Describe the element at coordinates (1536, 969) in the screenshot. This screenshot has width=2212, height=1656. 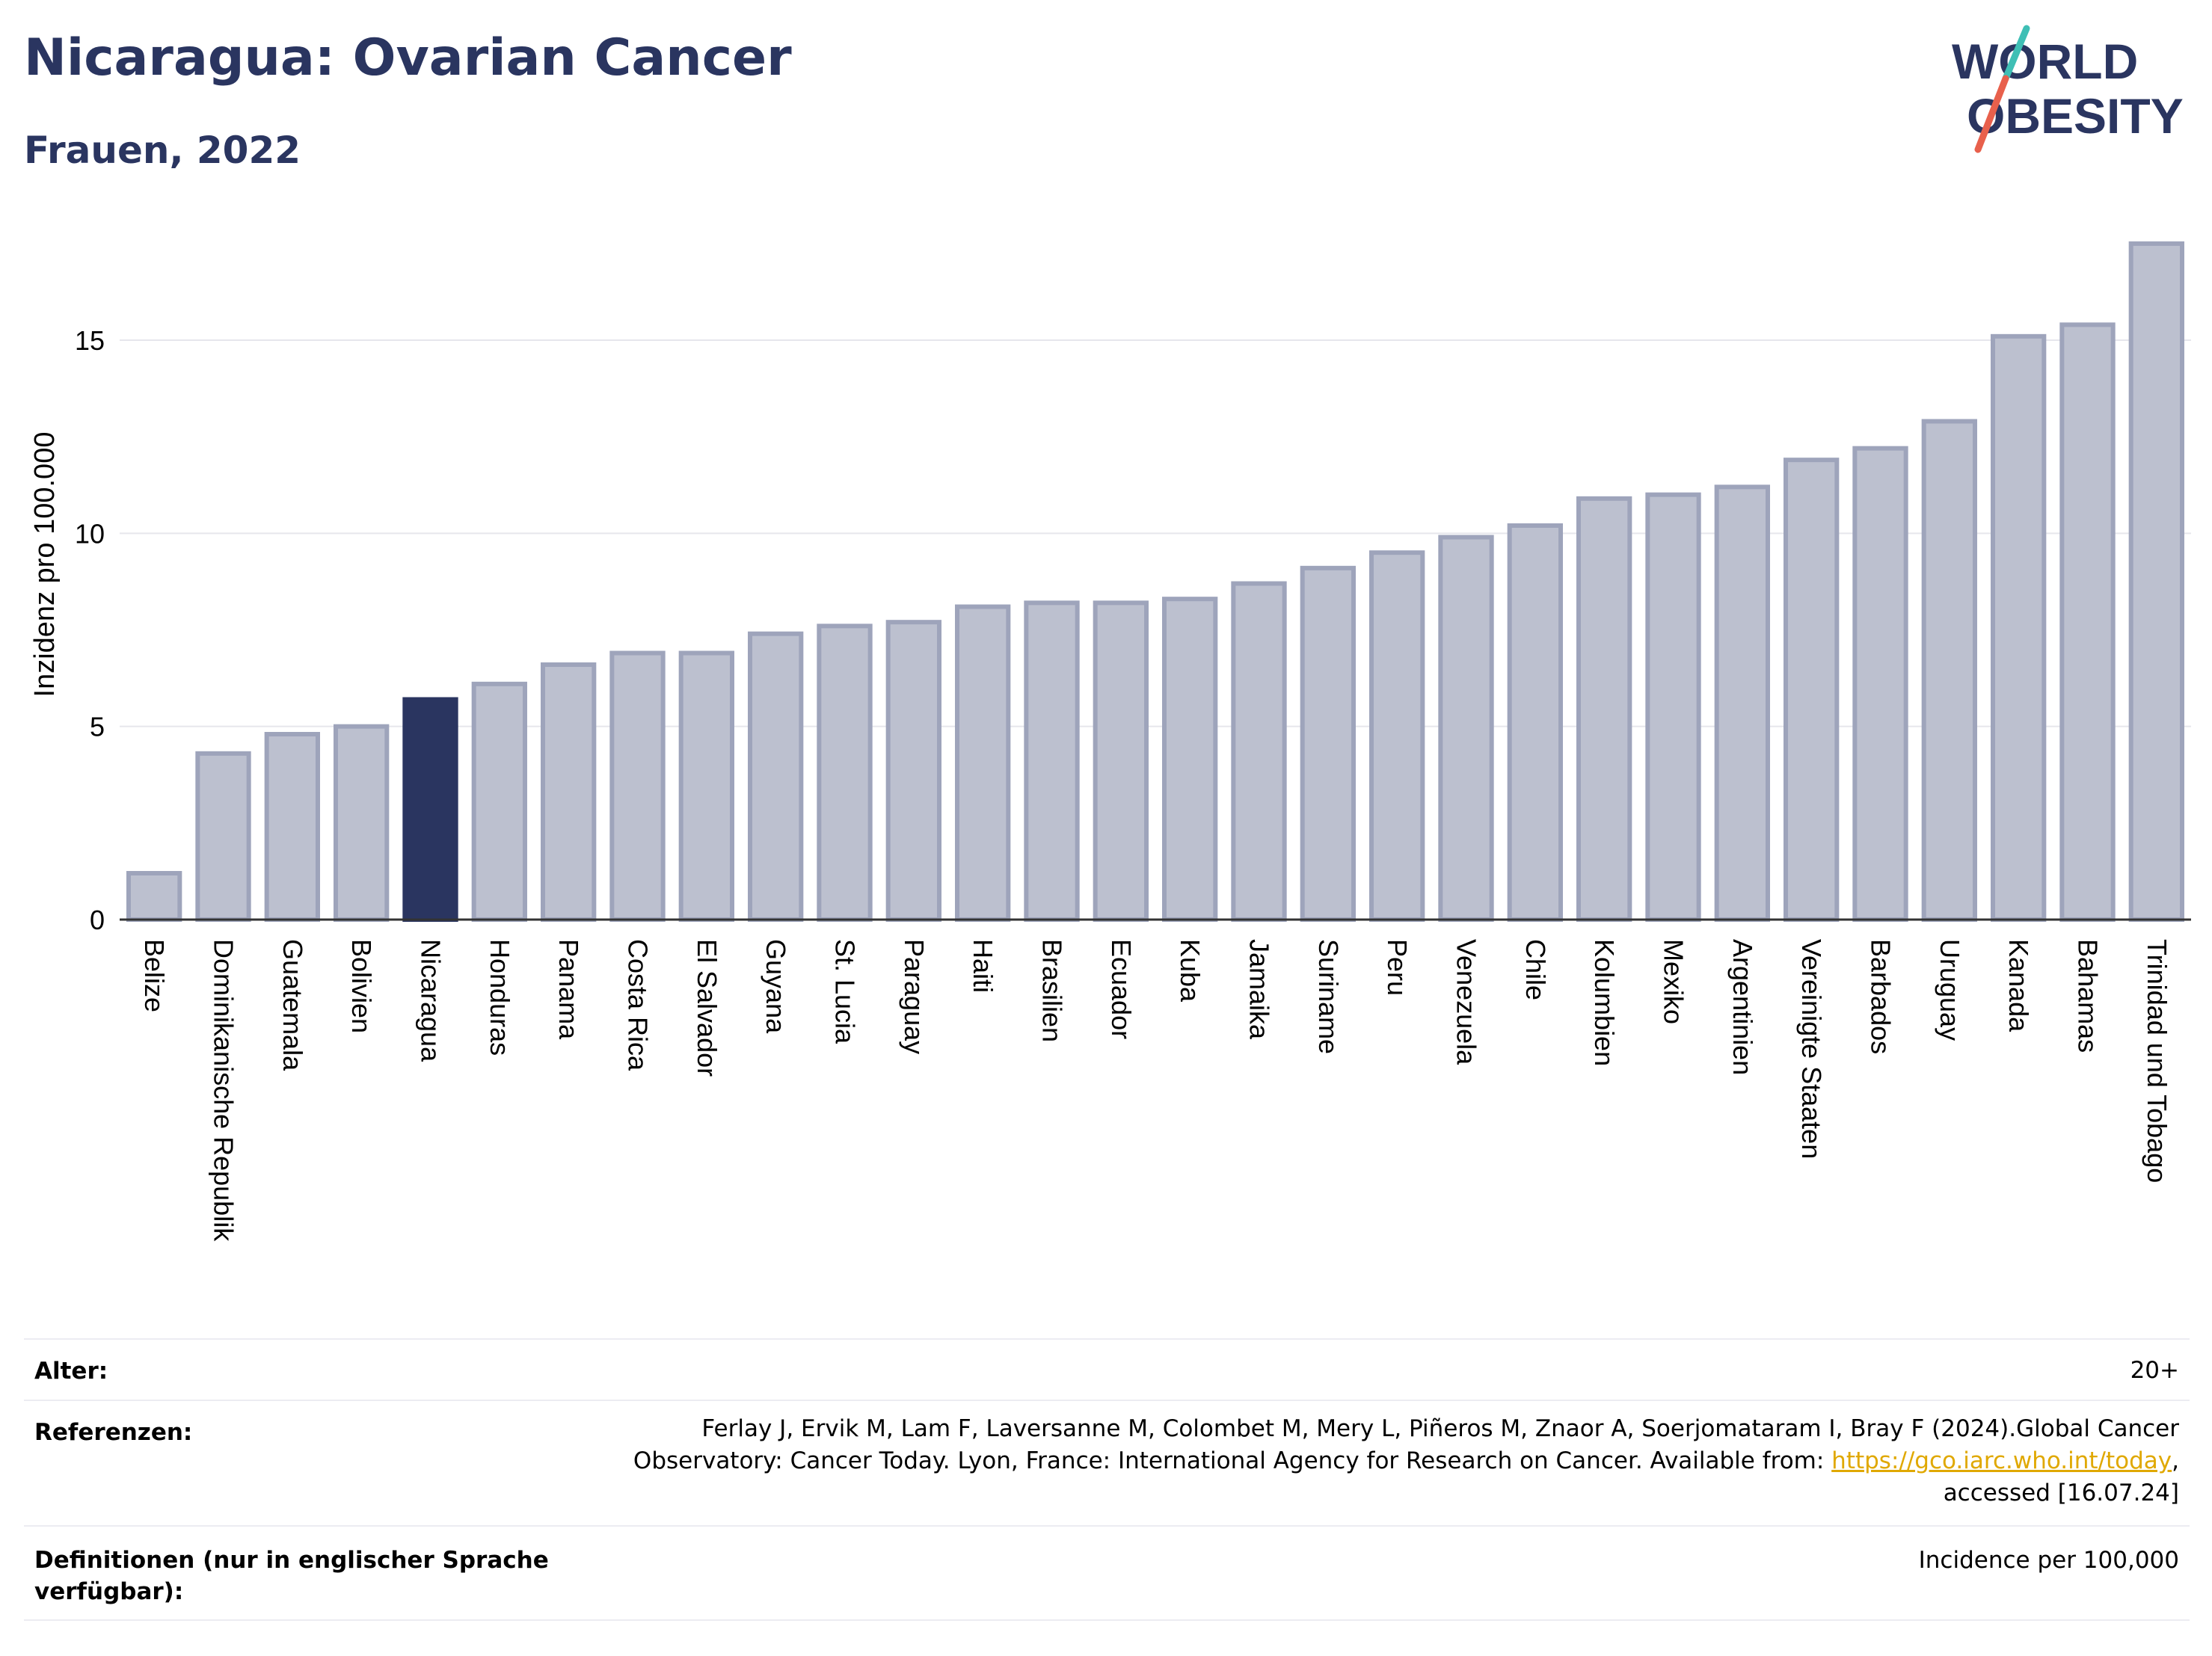
I see `x-tick-label: Chile` at that location.